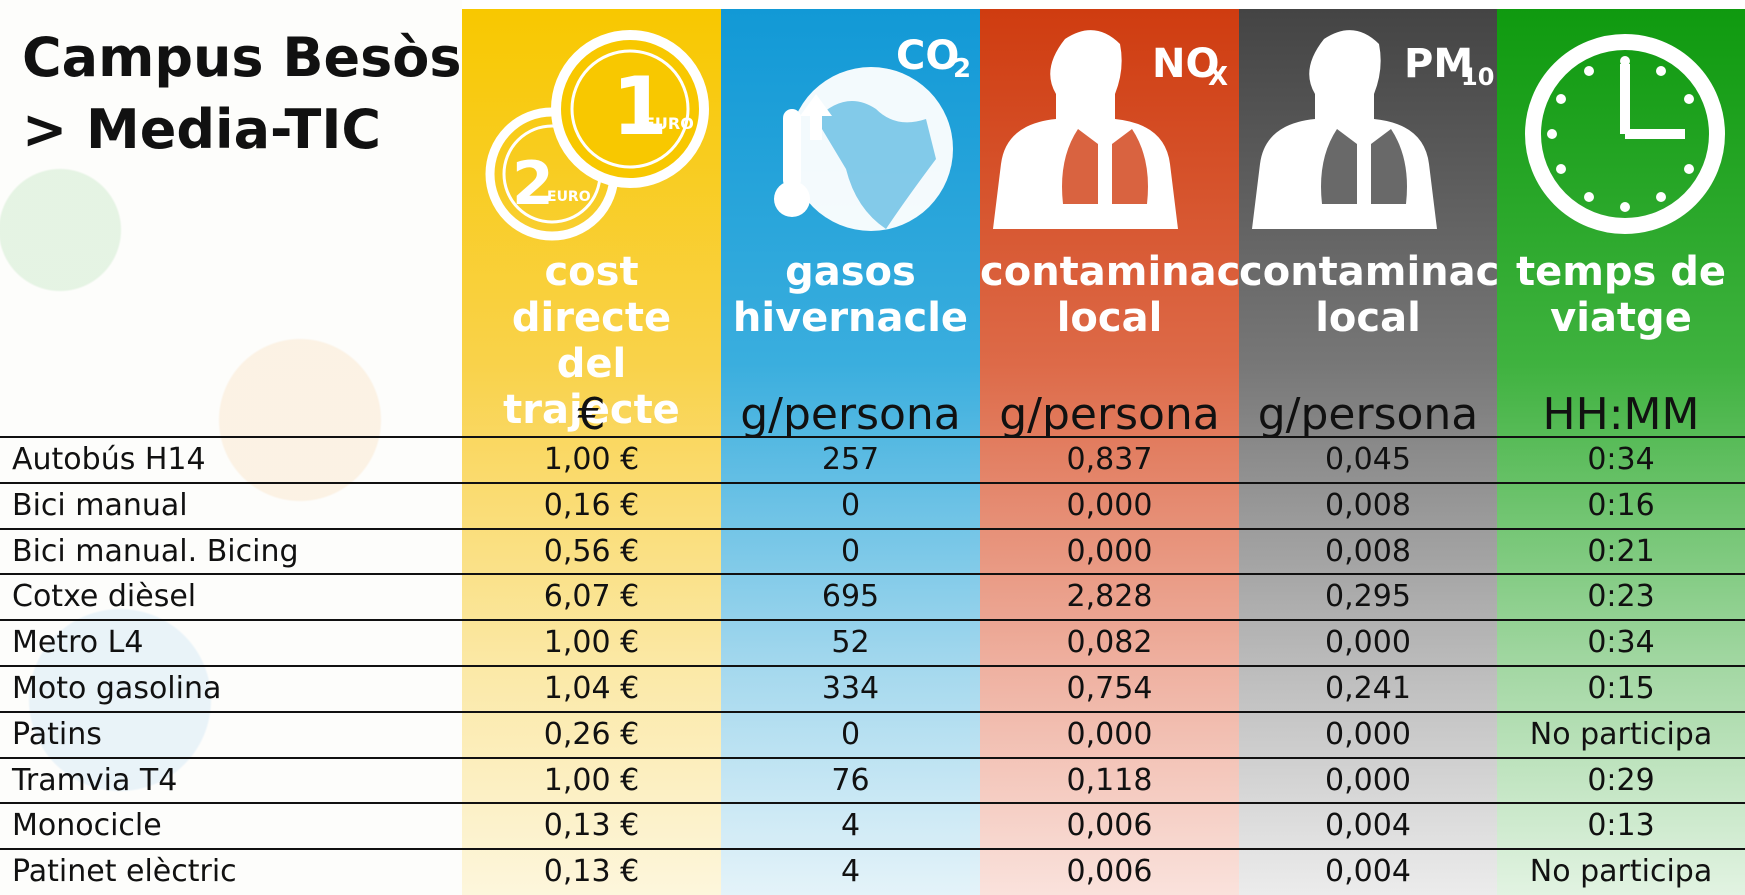 This screenshot has width=1745, height=895. I want to click on table-cell: 6,07 €, so click(591, 597).